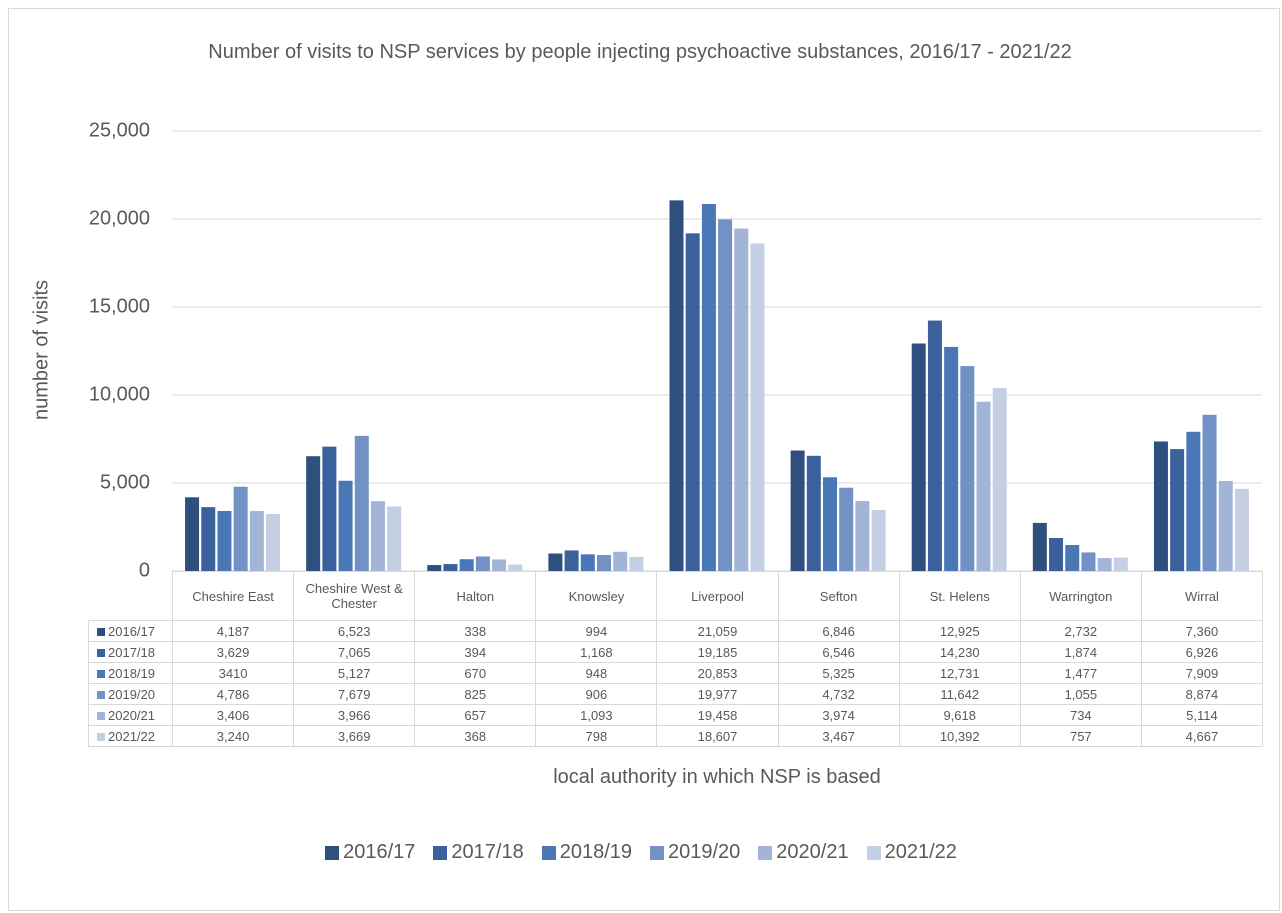  Describe the element at coordinates (354, 673) in the screenshot. I see `table-value: 5,127` at that location.